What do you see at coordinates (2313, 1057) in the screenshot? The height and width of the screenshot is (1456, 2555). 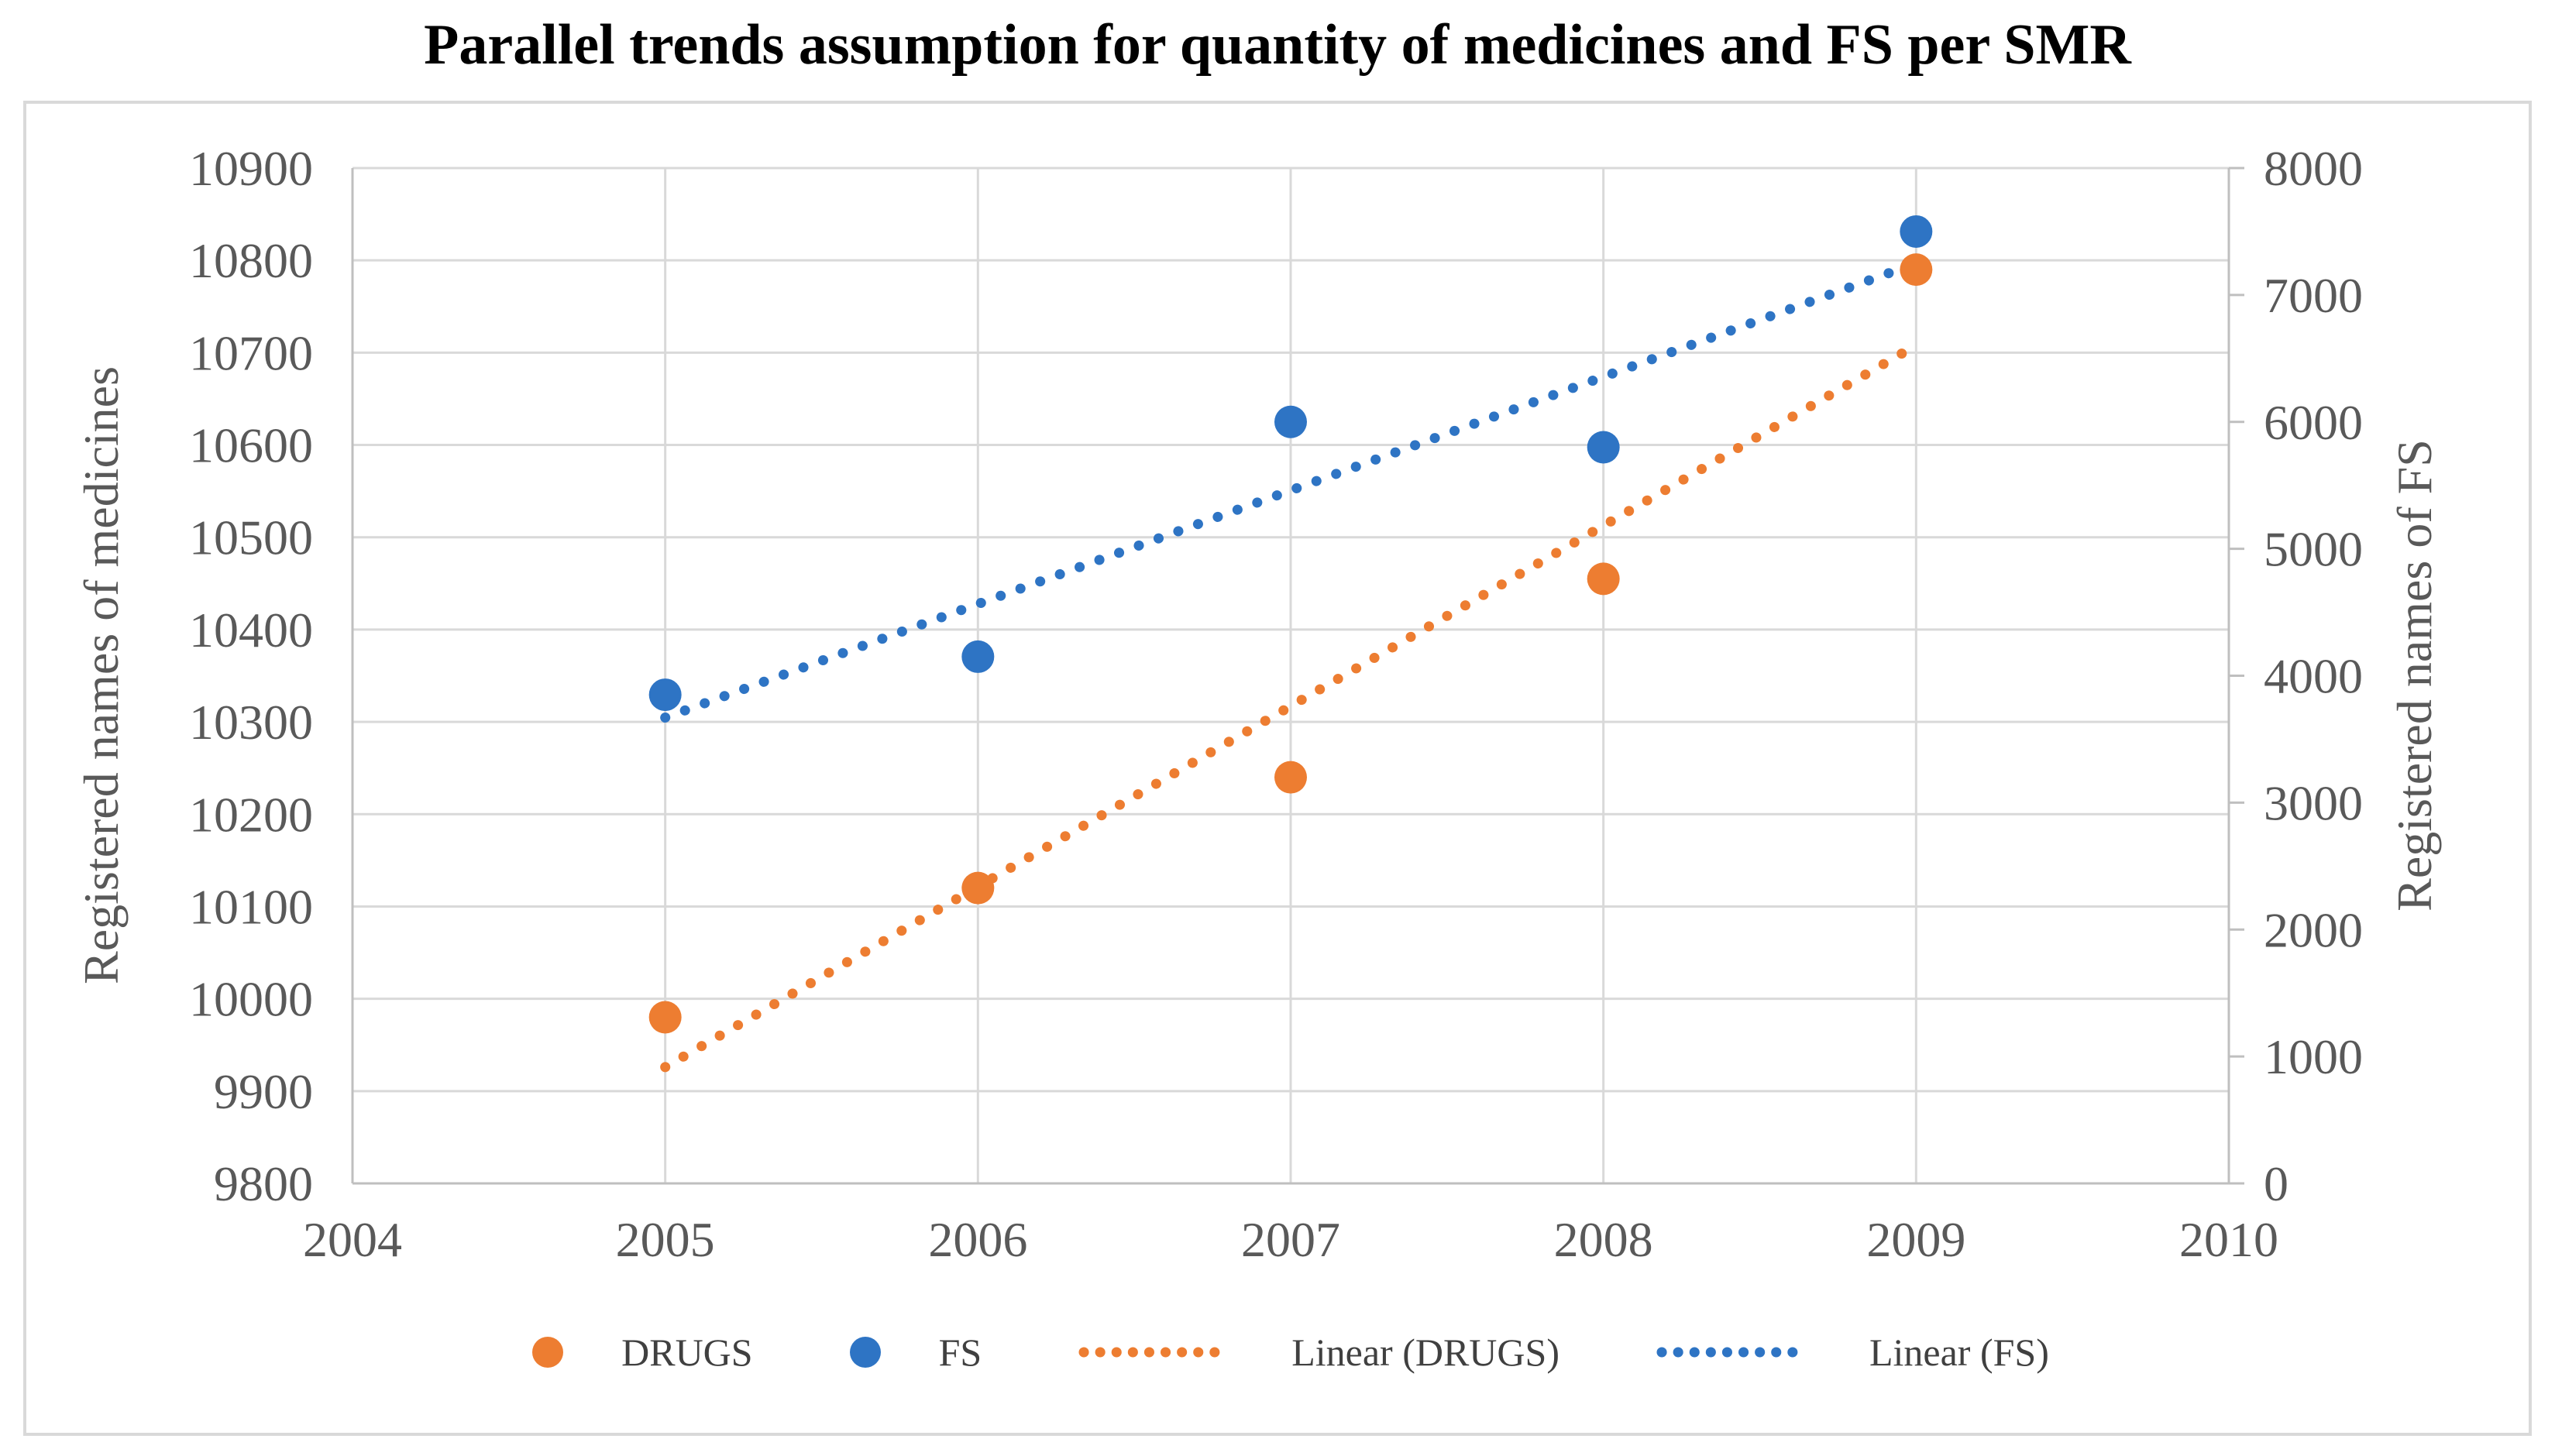 I see `y-right-tick-label: 1000` at bounding box center [2313, 1057].